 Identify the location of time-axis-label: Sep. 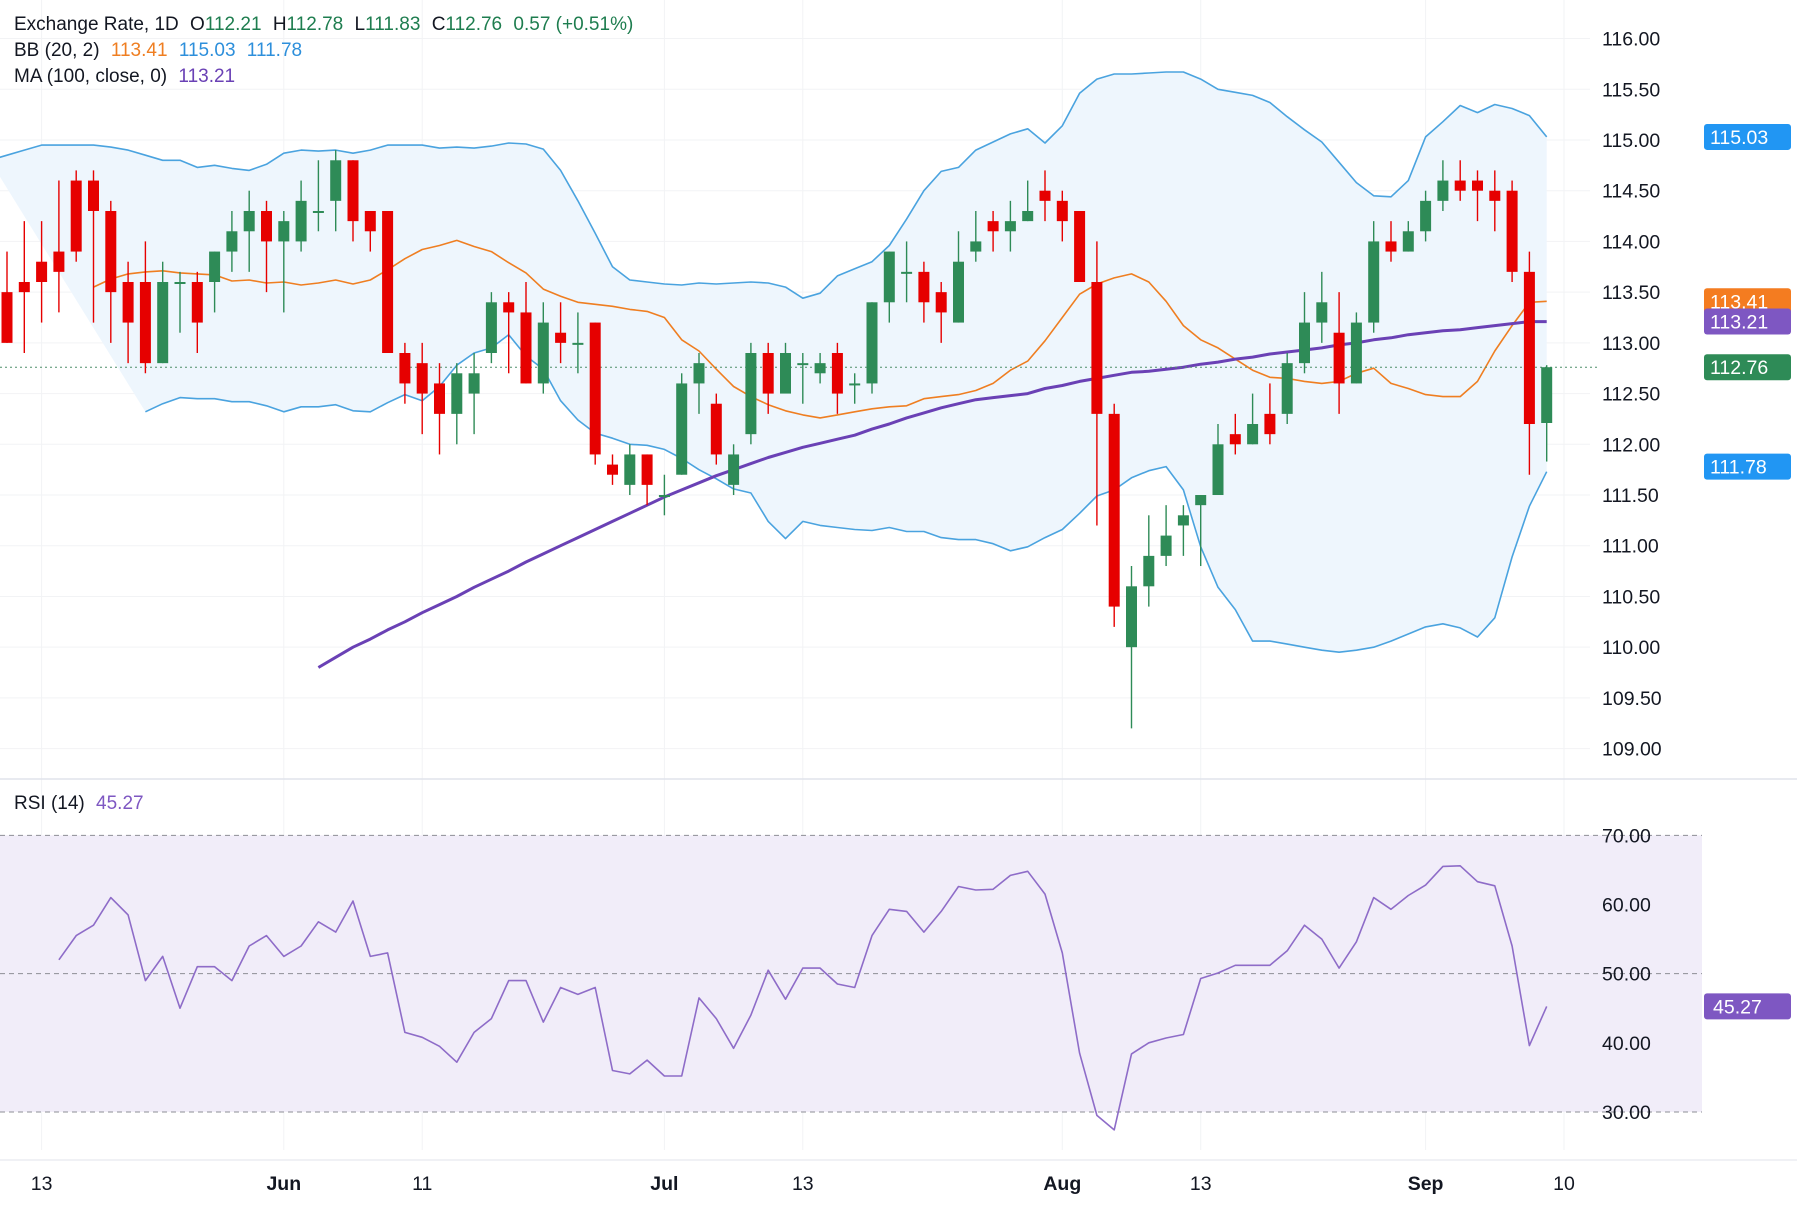
(1426, 1184).